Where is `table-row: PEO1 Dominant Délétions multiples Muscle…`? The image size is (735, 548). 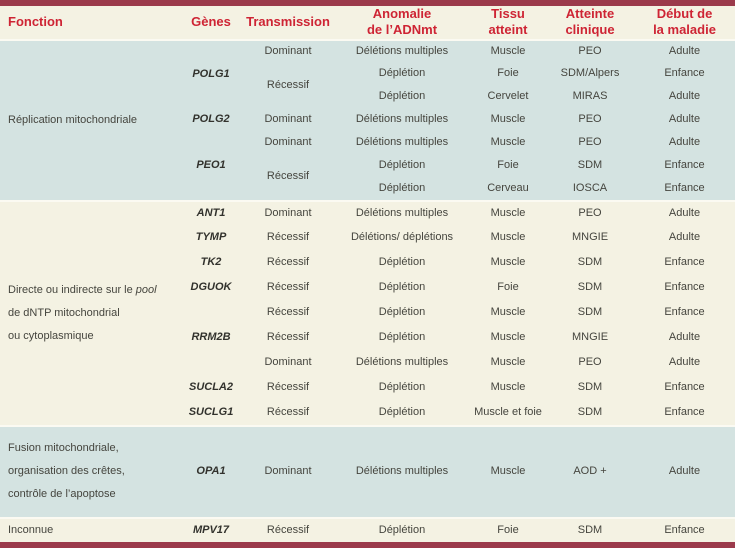 table-row: PEO1 Dominant Délétions multiples Muscle… is located at coordinates (367, 166).